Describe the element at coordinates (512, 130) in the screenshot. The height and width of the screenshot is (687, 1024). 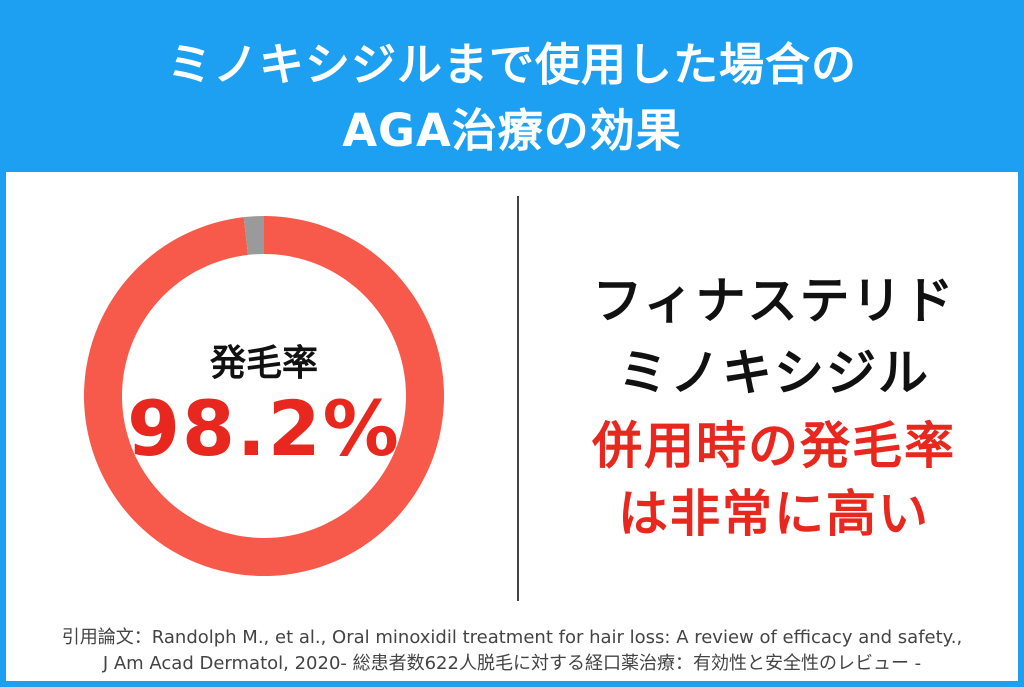
I see `title-line-2: AGA治療の効果` at that location.